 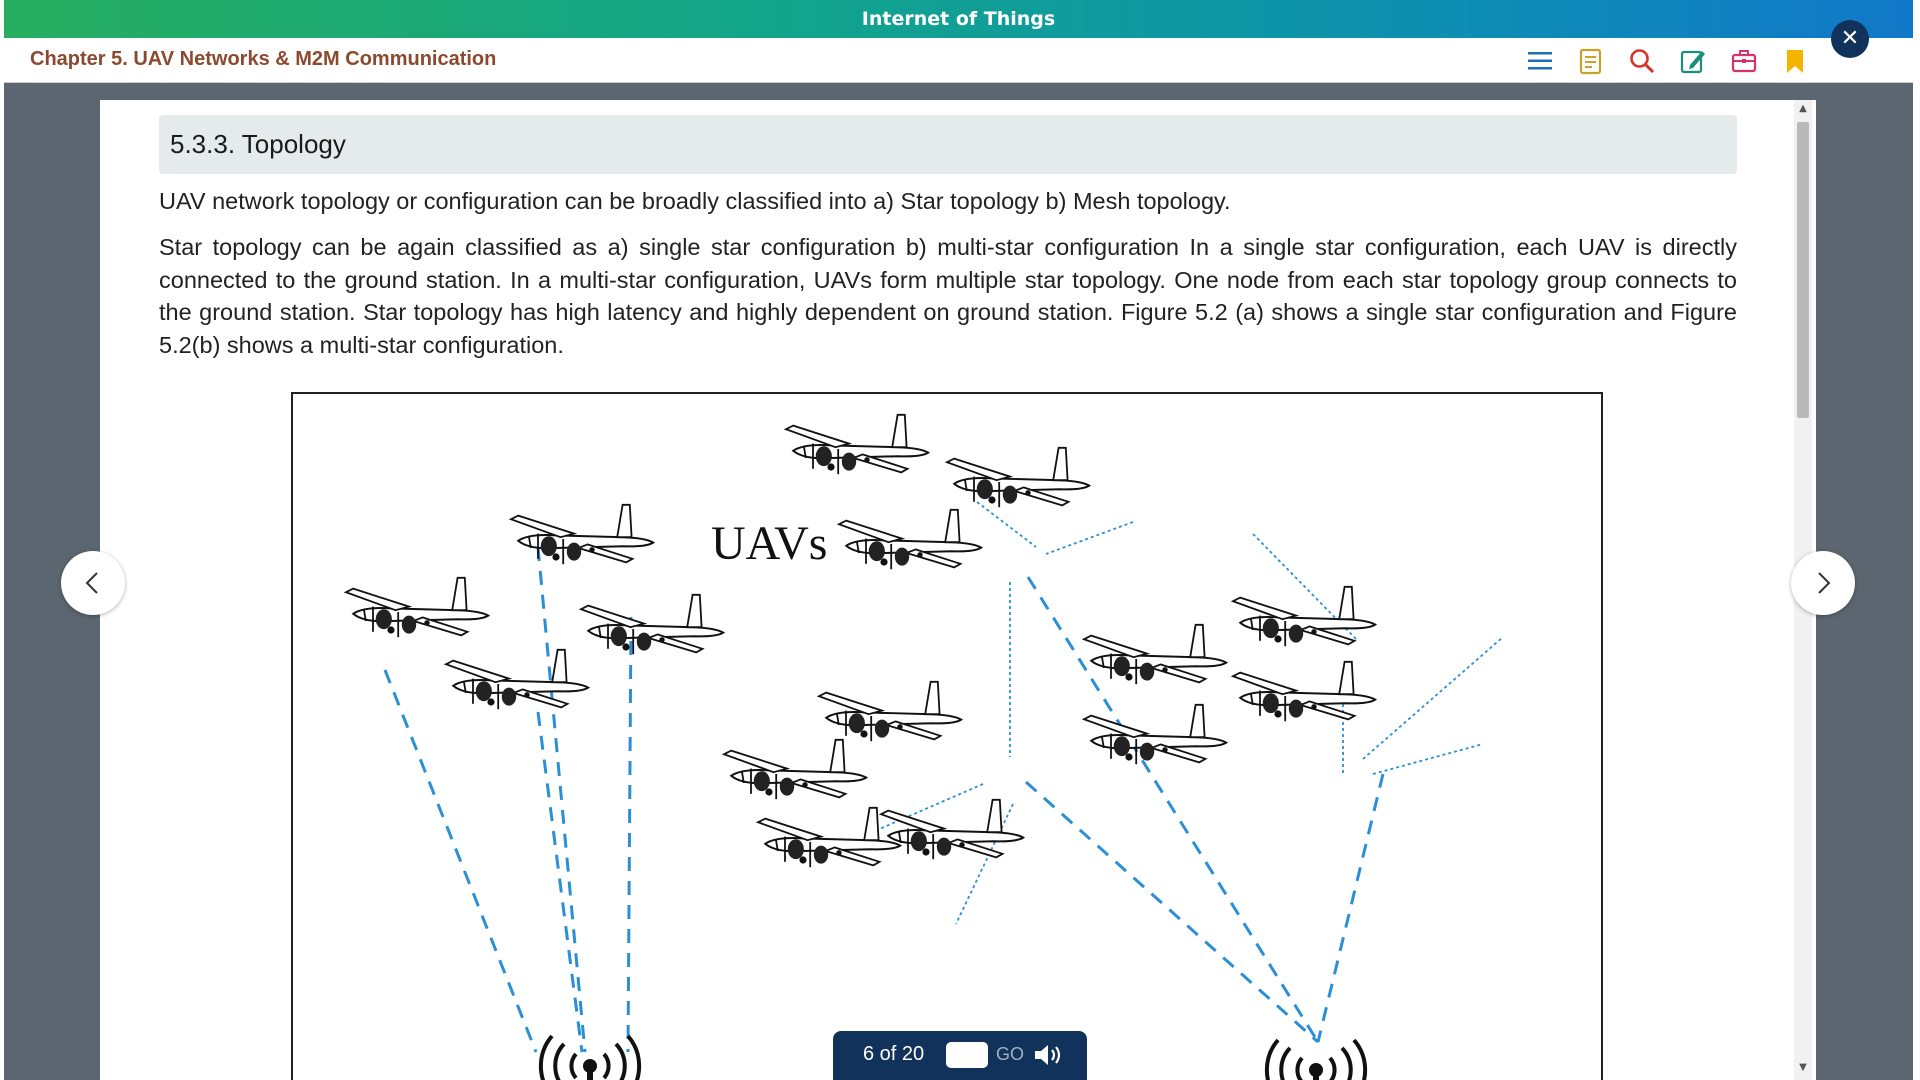 I want to click on go-button: GO, so click(x=1010, y=1054).